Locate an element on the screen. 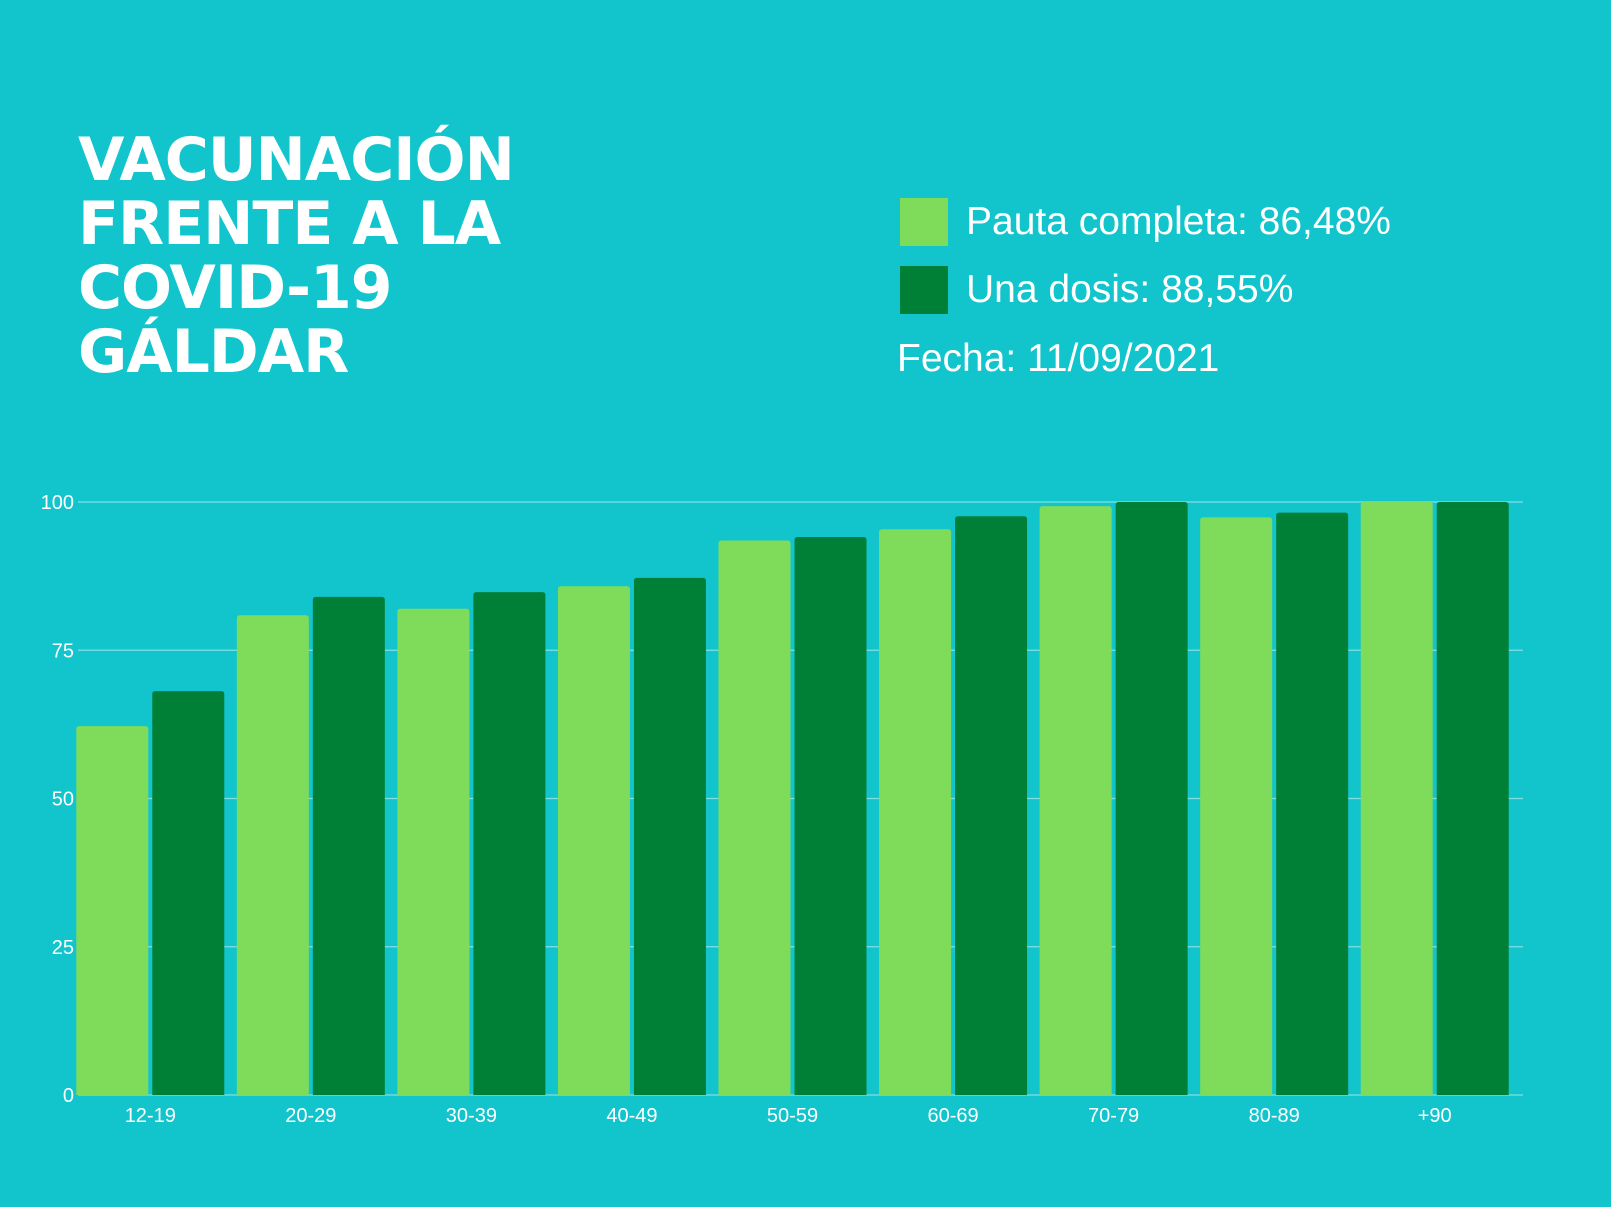 This screenshot has height=1207, width=1611. y-tick-label: 25 is located at coordinates (63, 948).